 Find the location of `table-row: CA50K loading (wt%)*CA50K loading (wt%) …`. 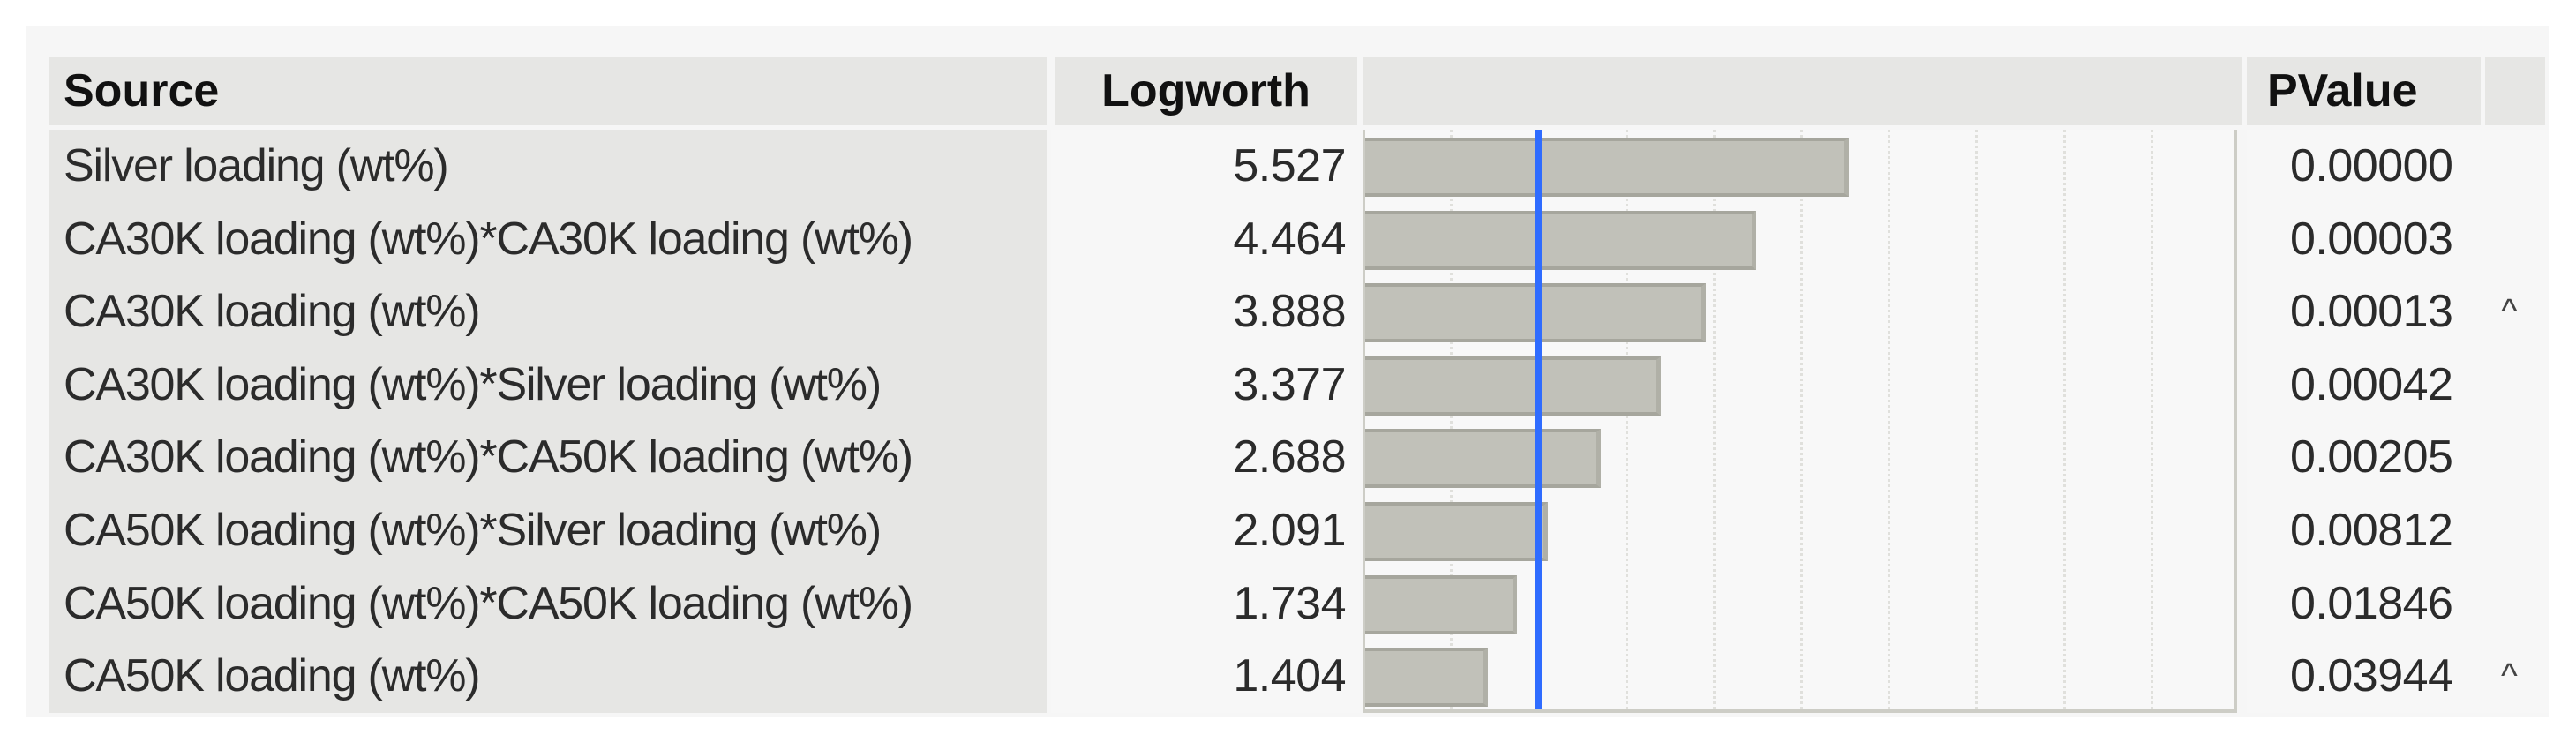

table-row: CA50K loading (wt%)*CA50K loading (wt%) … is located at coordinates (1288, 604).